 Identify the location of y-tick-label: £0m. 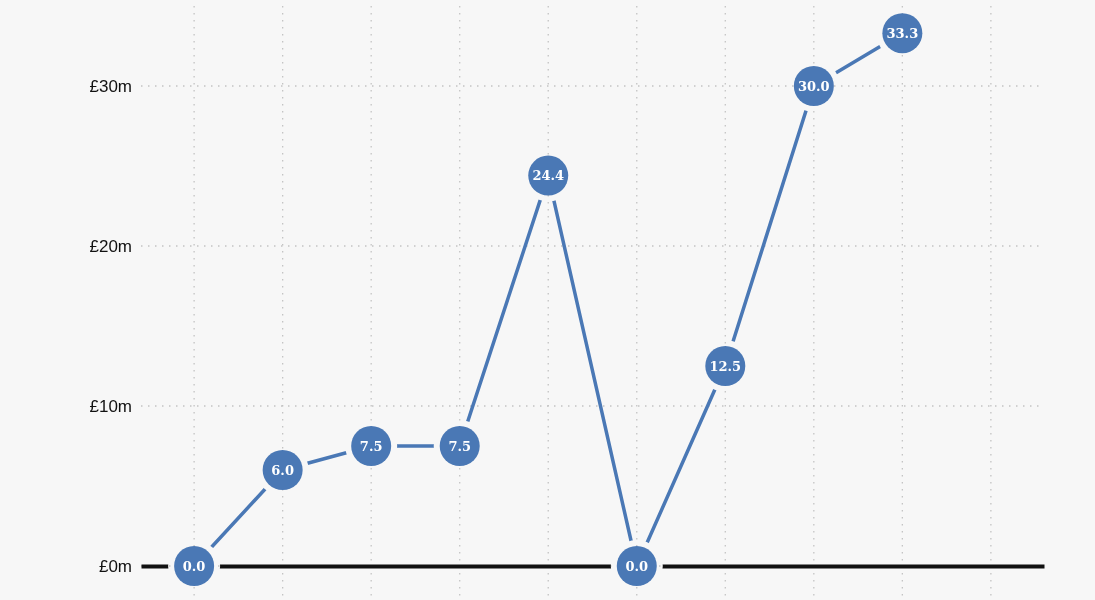
(115, 566).